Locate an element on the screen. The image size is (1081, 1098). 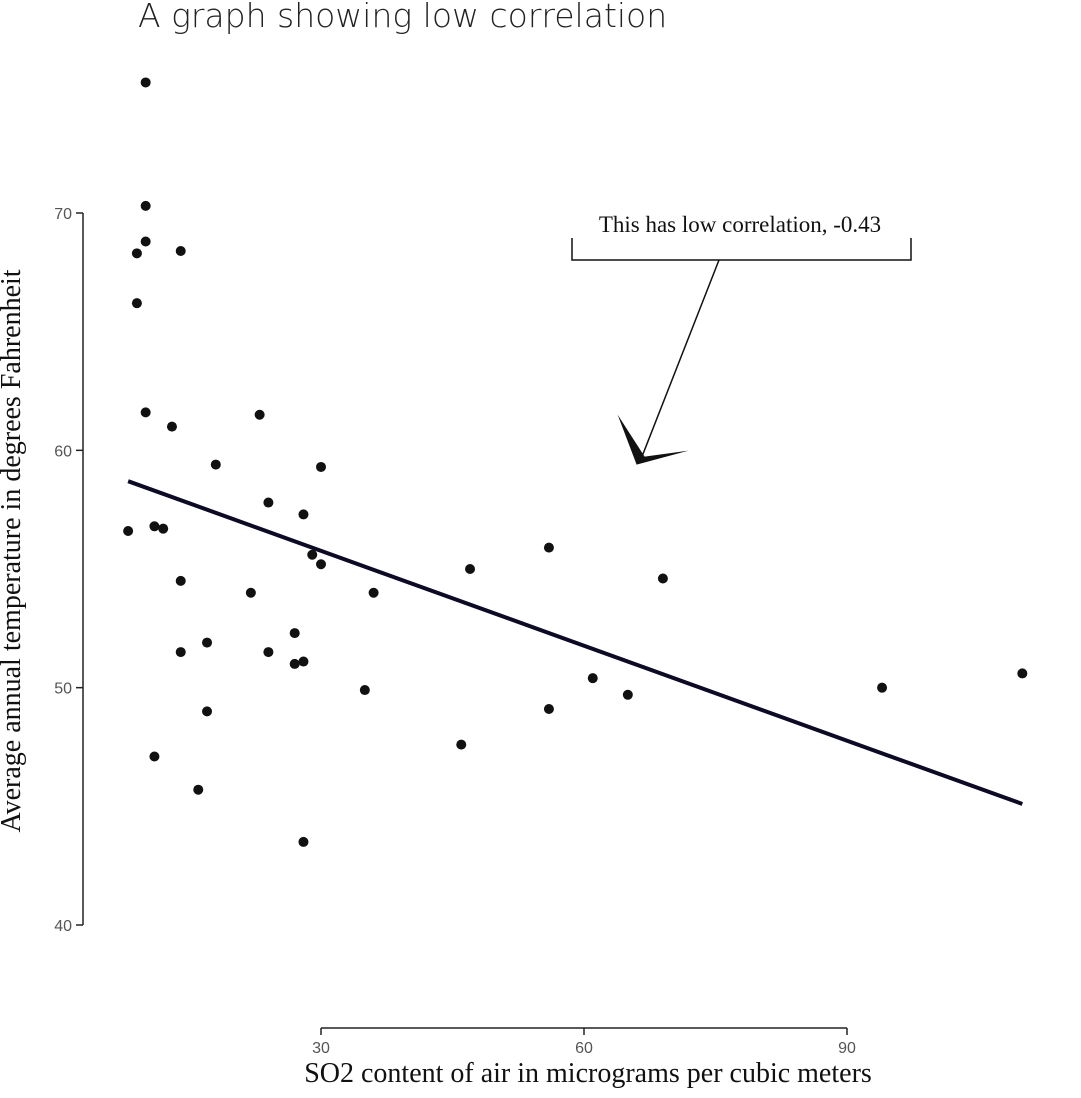
y-tick-label: 50 is located at coordinates (63, 689).